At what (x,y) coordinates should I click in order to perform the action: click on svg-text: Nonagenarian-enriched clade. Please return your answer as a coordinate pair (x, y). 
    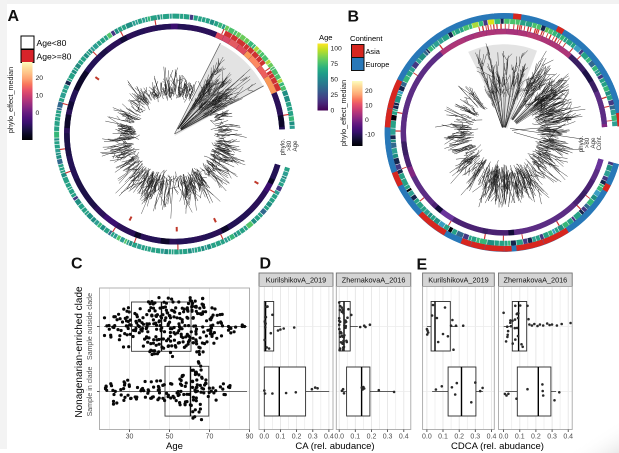
    Looking at the image, I should click on (79, 352).